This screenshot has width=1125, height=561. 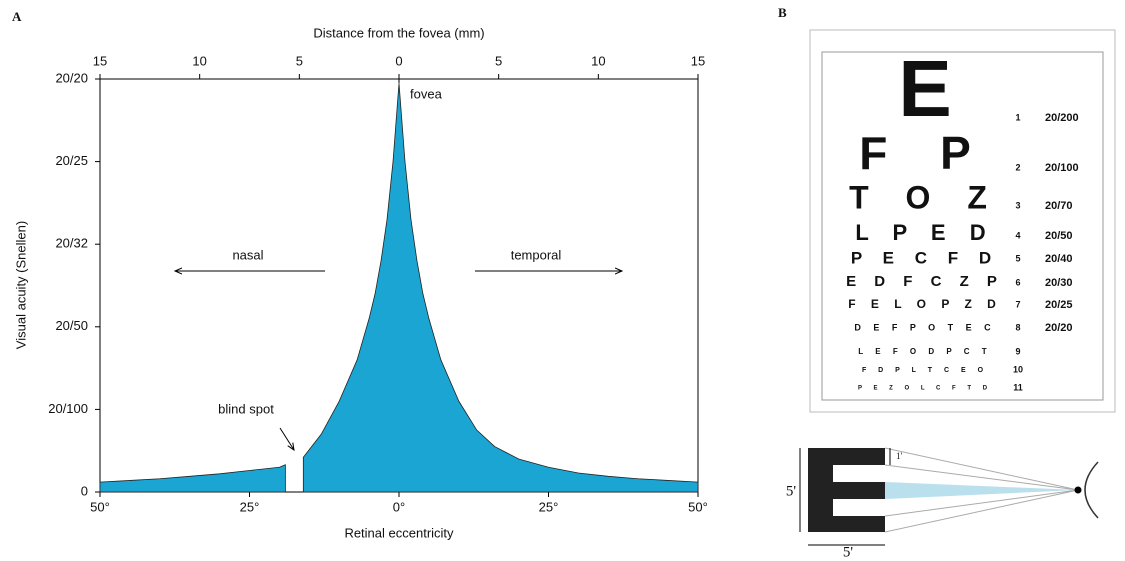 What do you see at coordinates (398, 60) in the screenshot?
I see `x2-tick-label: 0` at bounding box center [398, 60].